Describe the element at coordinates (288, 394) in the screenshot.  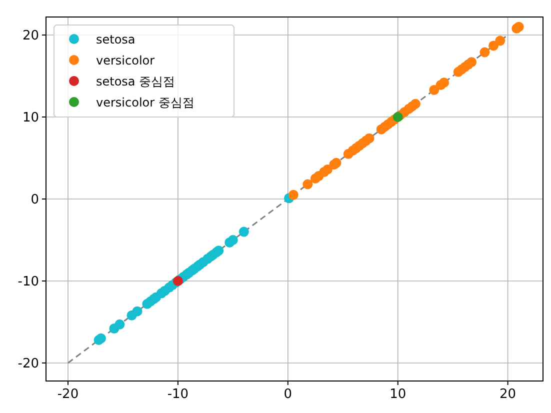
I see `x-tick-label: 0` at that location.